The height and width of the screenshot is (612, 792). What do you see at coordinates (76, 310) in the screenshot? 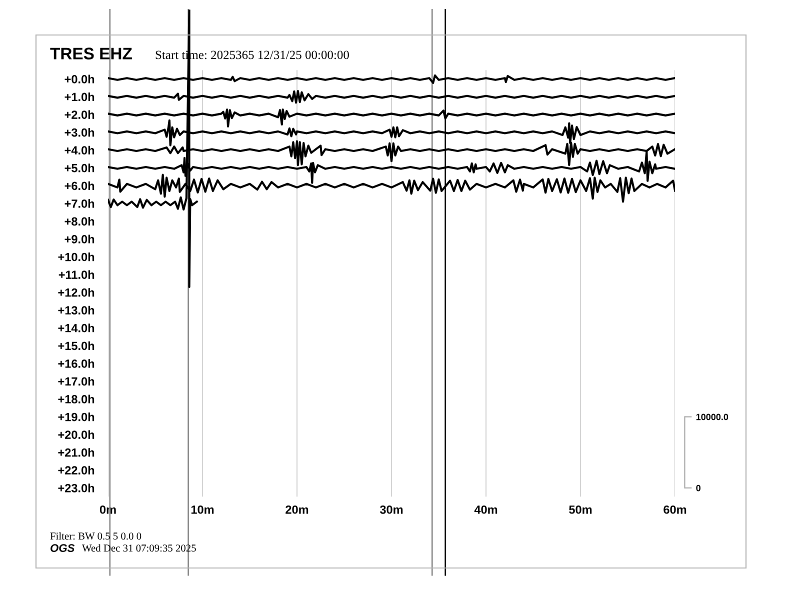
I see `y-tick-label: +13.0h` at bounding box center [76, 310].